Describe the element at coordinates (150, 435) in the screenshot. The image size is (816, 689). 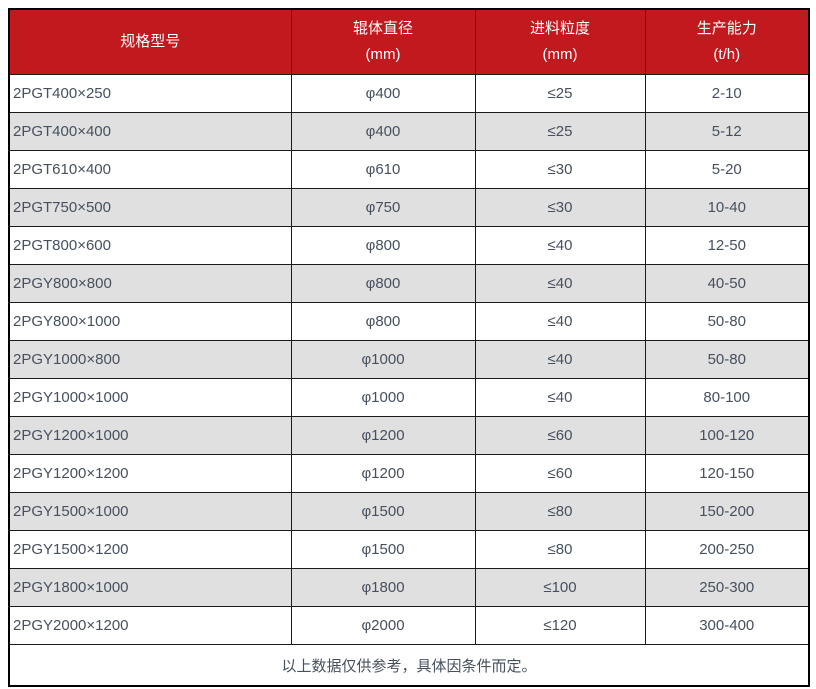
I see `model-cell: 2PGY1200×1000` at that location.